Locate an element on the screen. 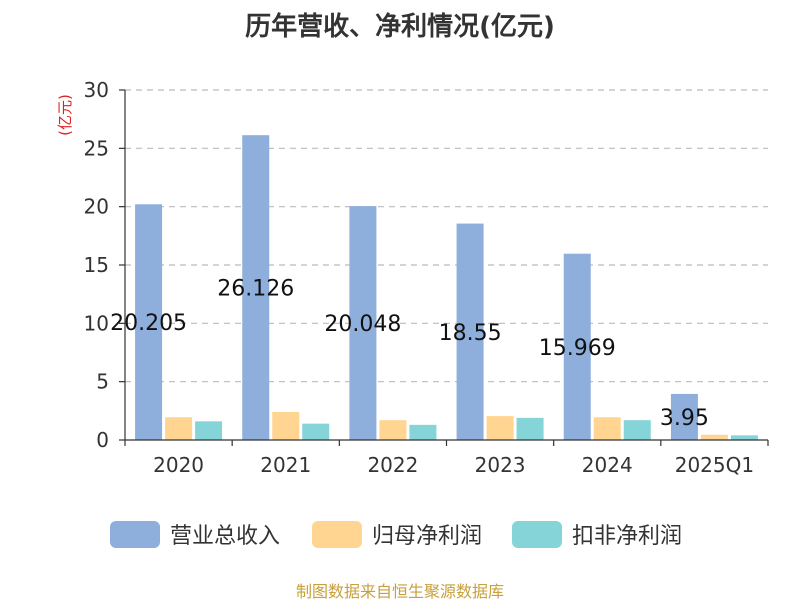 The width and height of the screenshot is (800, 602). legend-item: 扣非净利润 is located at coordinates (597, 535).